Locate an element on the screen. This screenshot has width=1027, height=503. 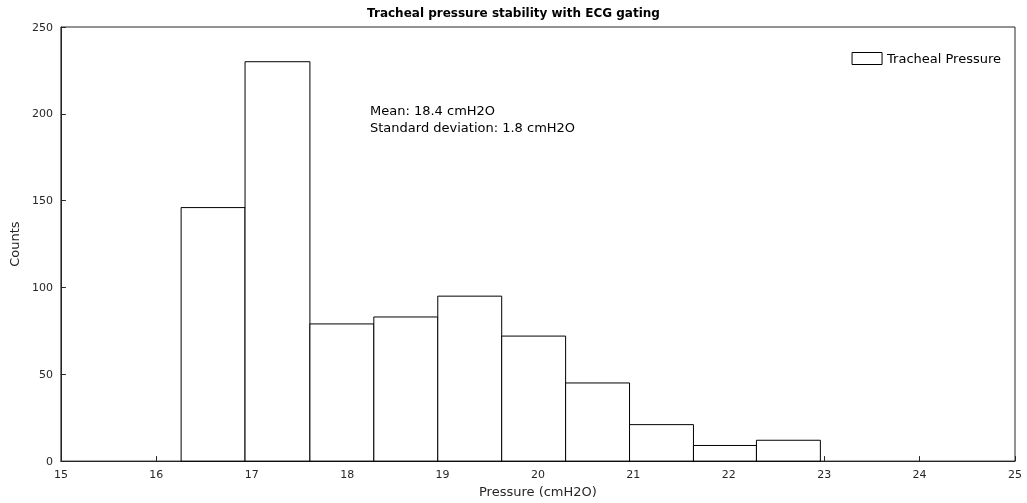
x-tick-label: 15 is located at coordinates (60, 475).